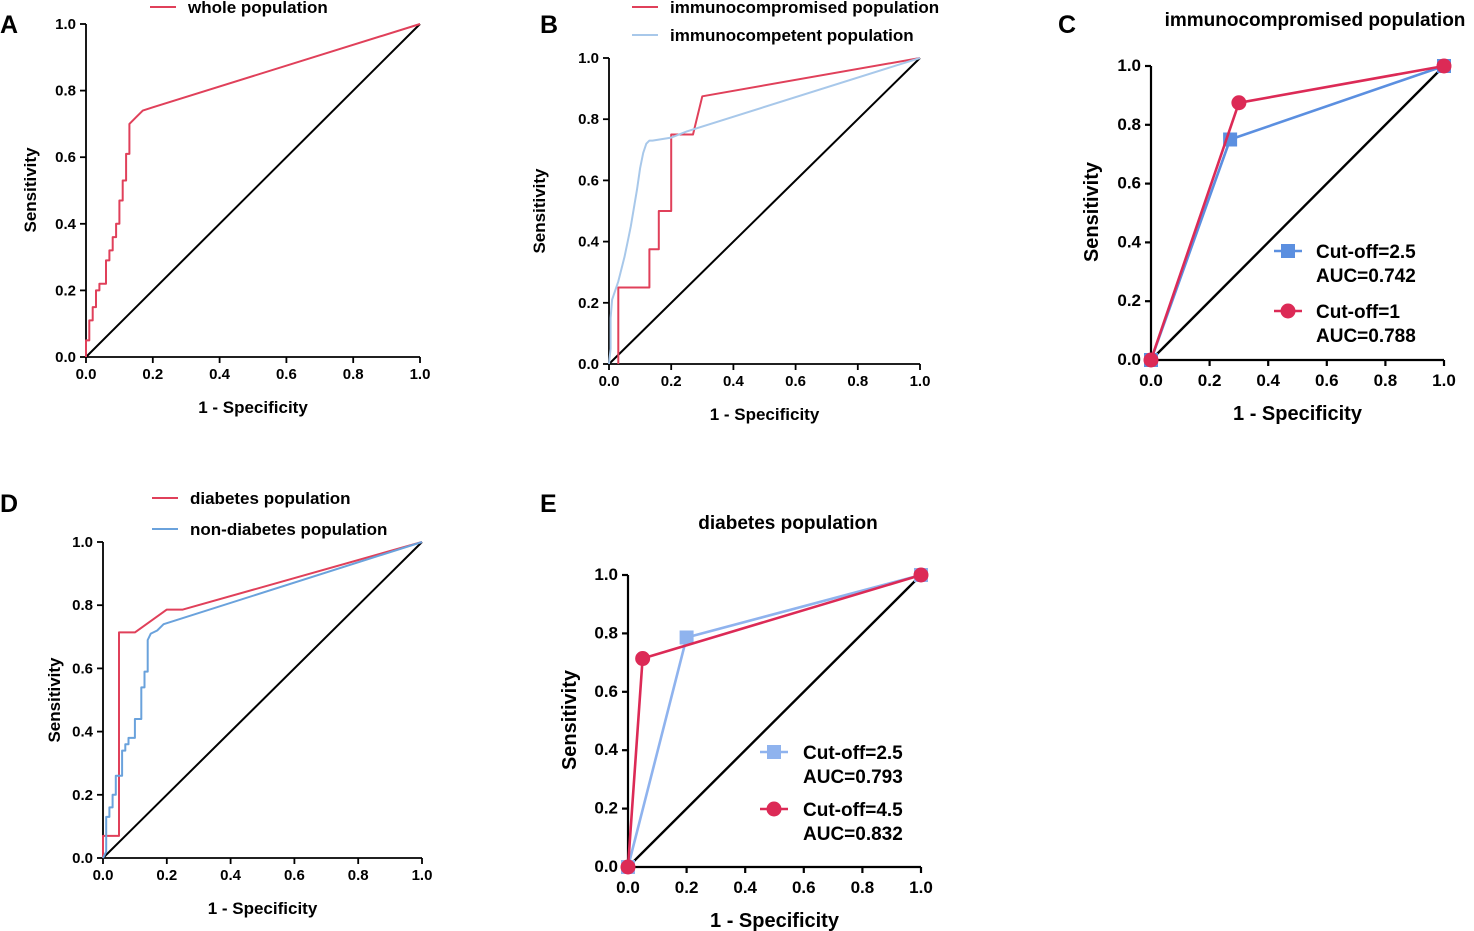 The height and width of the screenshot is (931, 1474). What do you see at coordinates (270, 498) in the screenshot?
I see `legend-label: diabetes population` at bounding box center [270, 498].